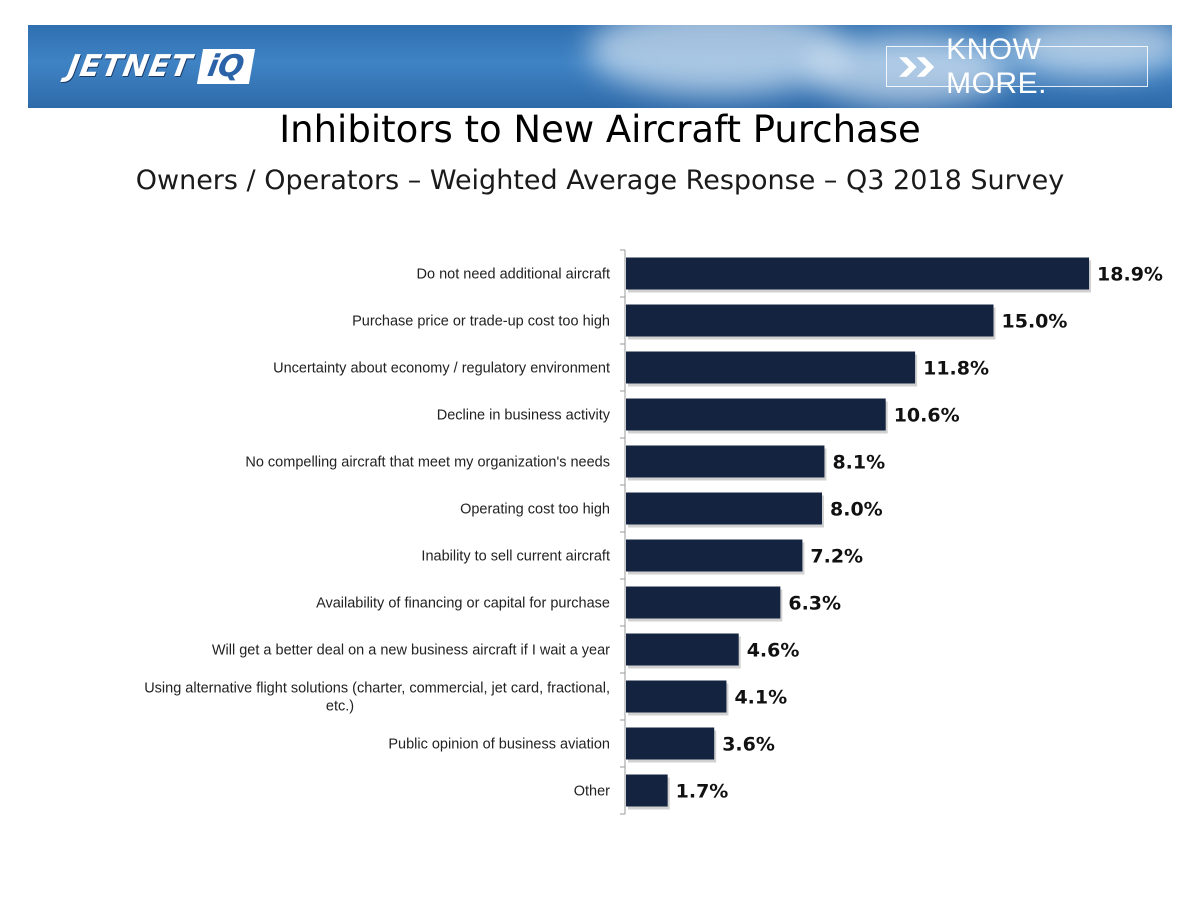 The height and width of the screenshot is (897, 1200). Describe the element at coordinates (1035, 322) in the screenshot. I see `data-label: 15.0%` at that location.